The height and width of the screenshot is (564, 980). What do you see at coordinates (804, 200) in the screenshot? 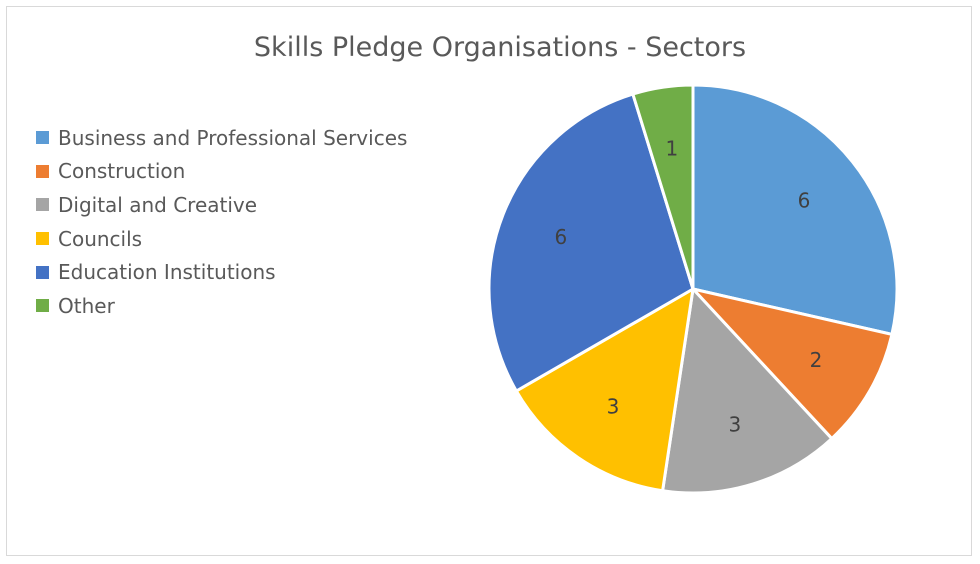
I see `data-label-business: 6` at bounding box center [804, 200].